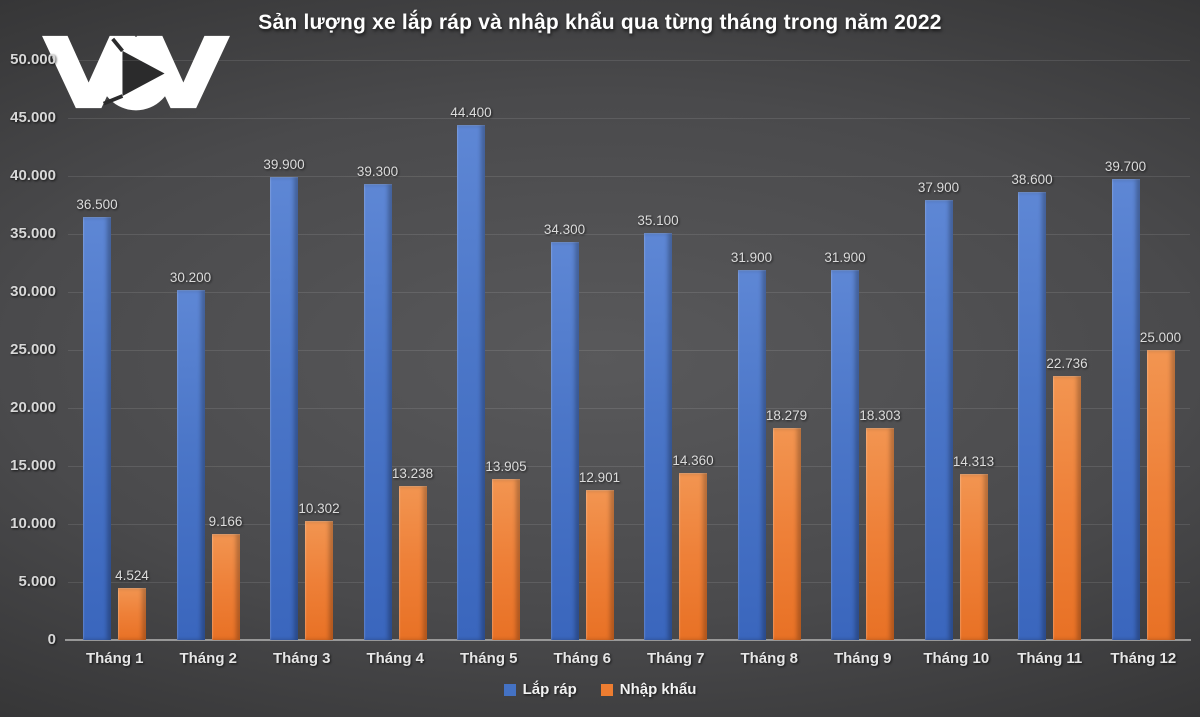  I want to click on data-label: 13.905, so click(506, 466).